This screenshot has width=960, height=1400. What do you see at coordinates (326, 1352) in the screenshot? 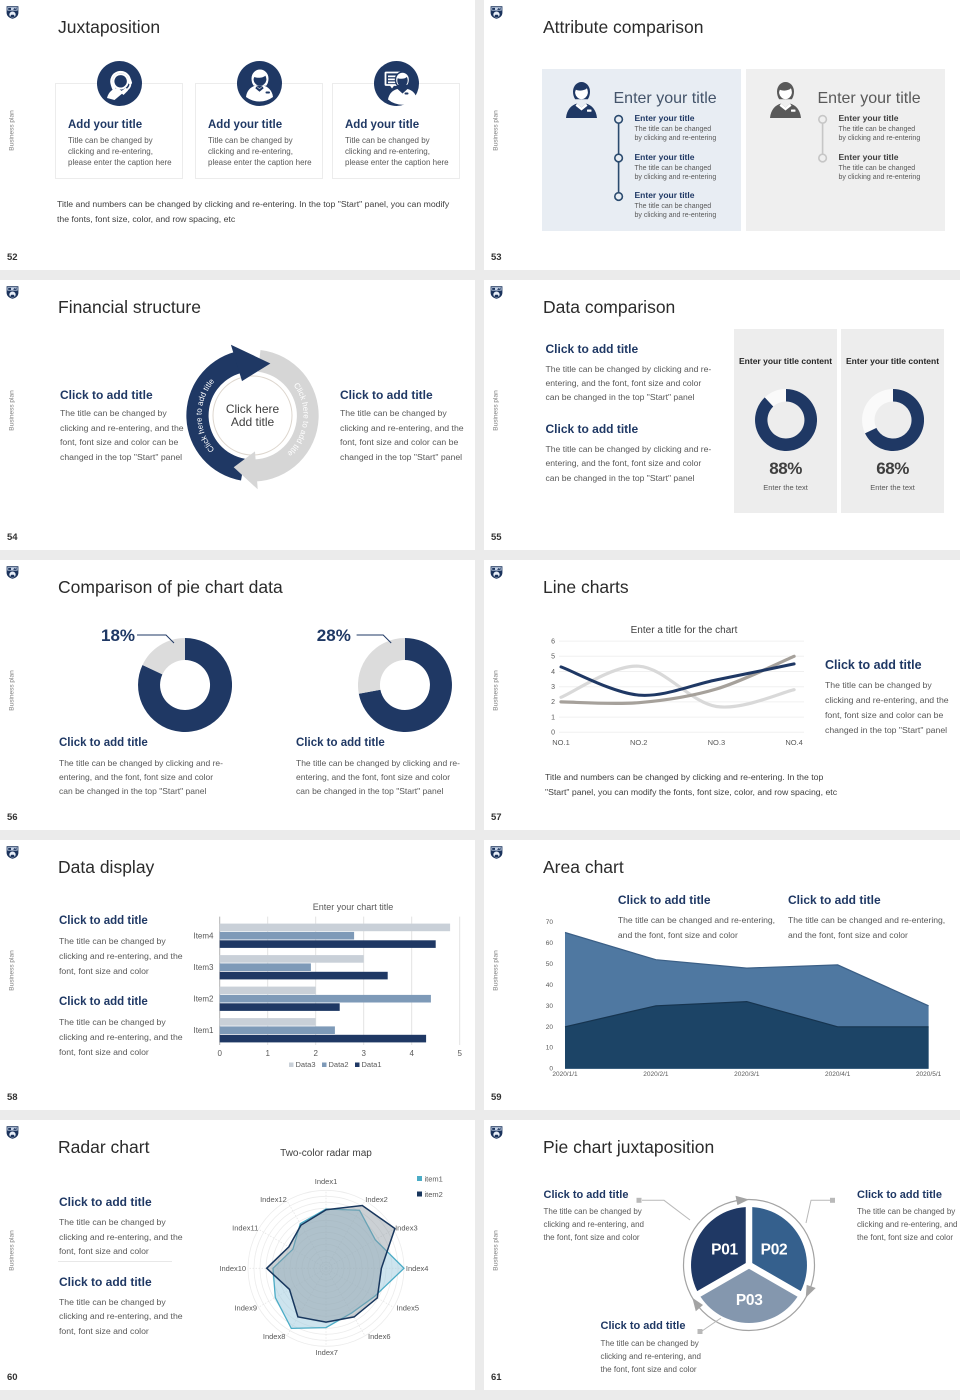
I see `svg-text: Index7` at bounding box center [326, 1352].